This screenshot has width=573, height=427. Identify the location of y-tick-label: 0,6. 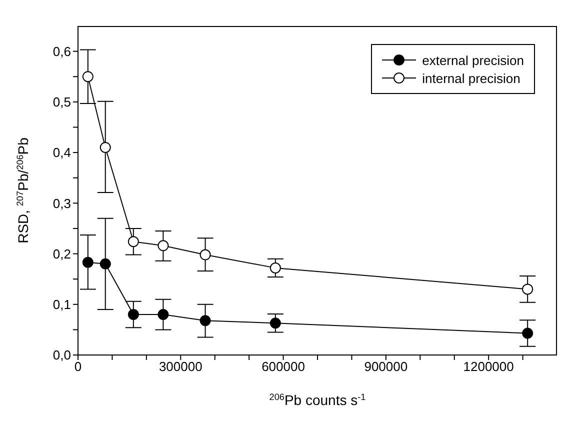
(61, 51).